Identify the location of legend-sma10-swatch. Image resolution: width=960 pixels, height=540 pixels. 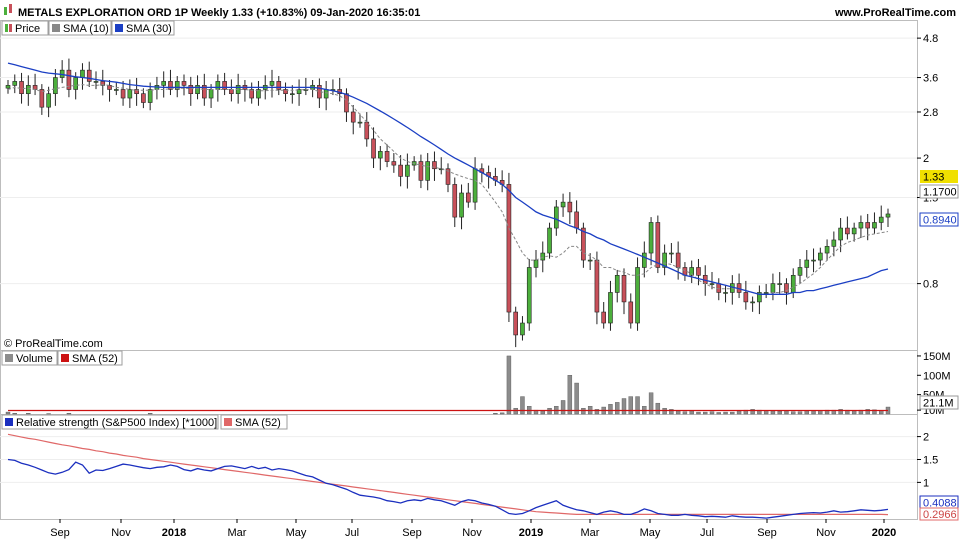
(56, 28).